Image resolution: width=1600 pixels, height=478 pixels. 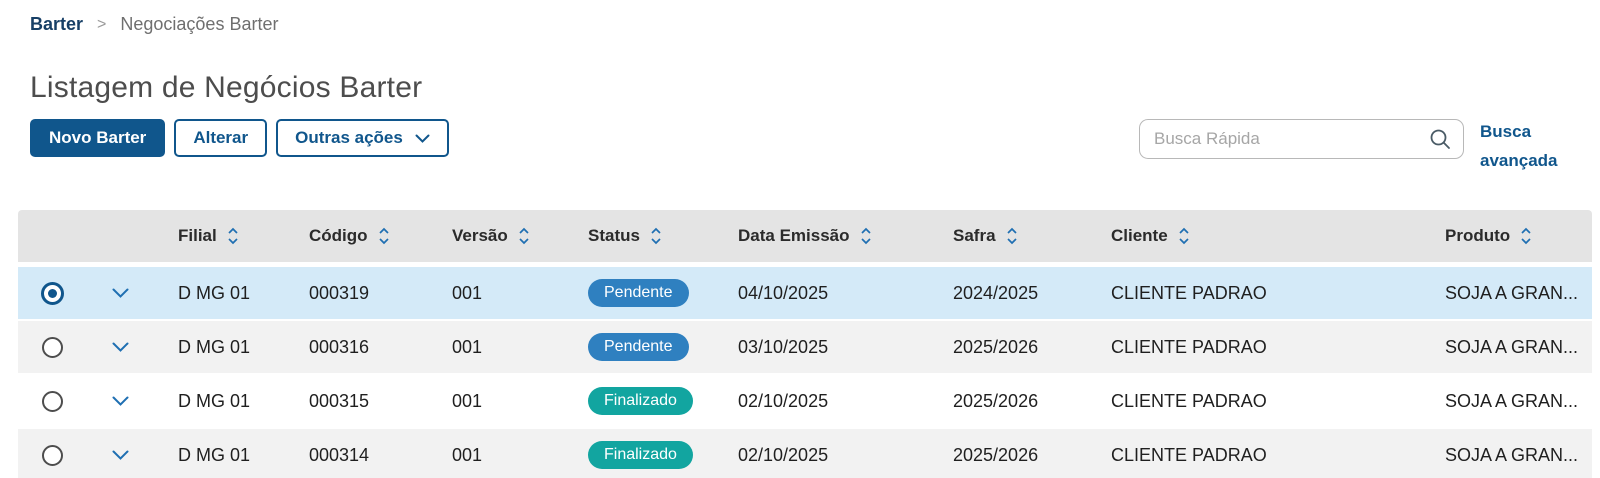 I want to click on breadcrumb-current: Negociações Barter, so click(x=199, y=24).